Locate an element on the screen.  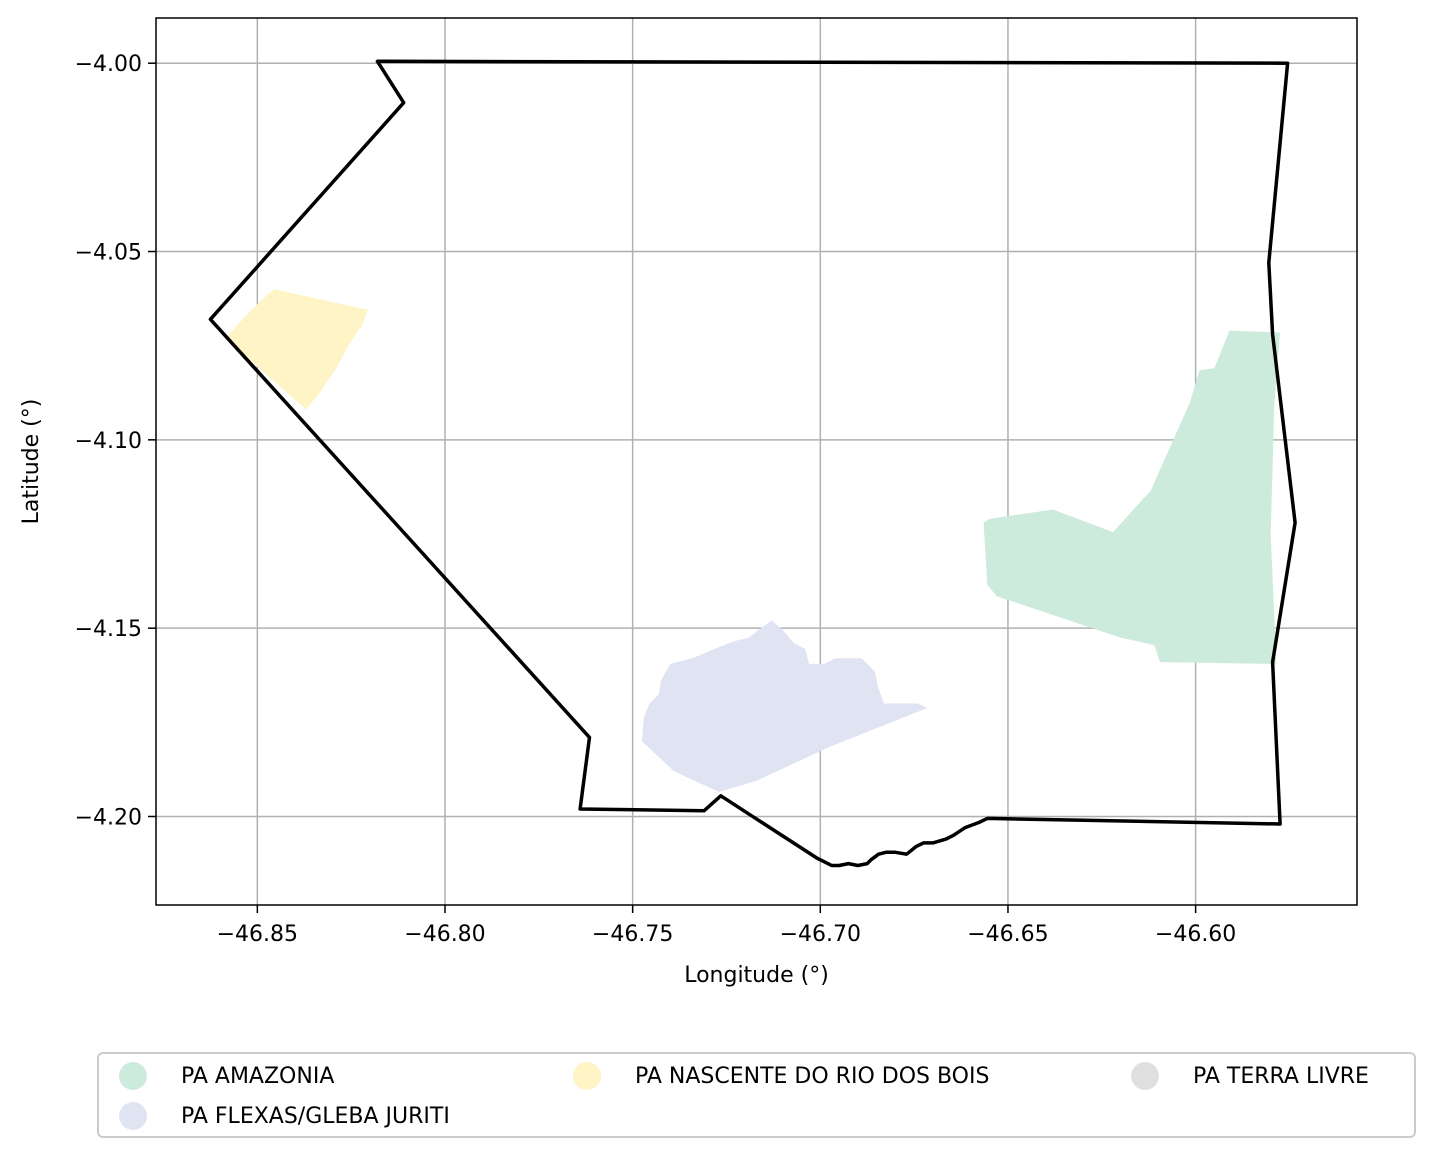
legend-item: PA AMAZONIA is located at coordinates (226, 1076).